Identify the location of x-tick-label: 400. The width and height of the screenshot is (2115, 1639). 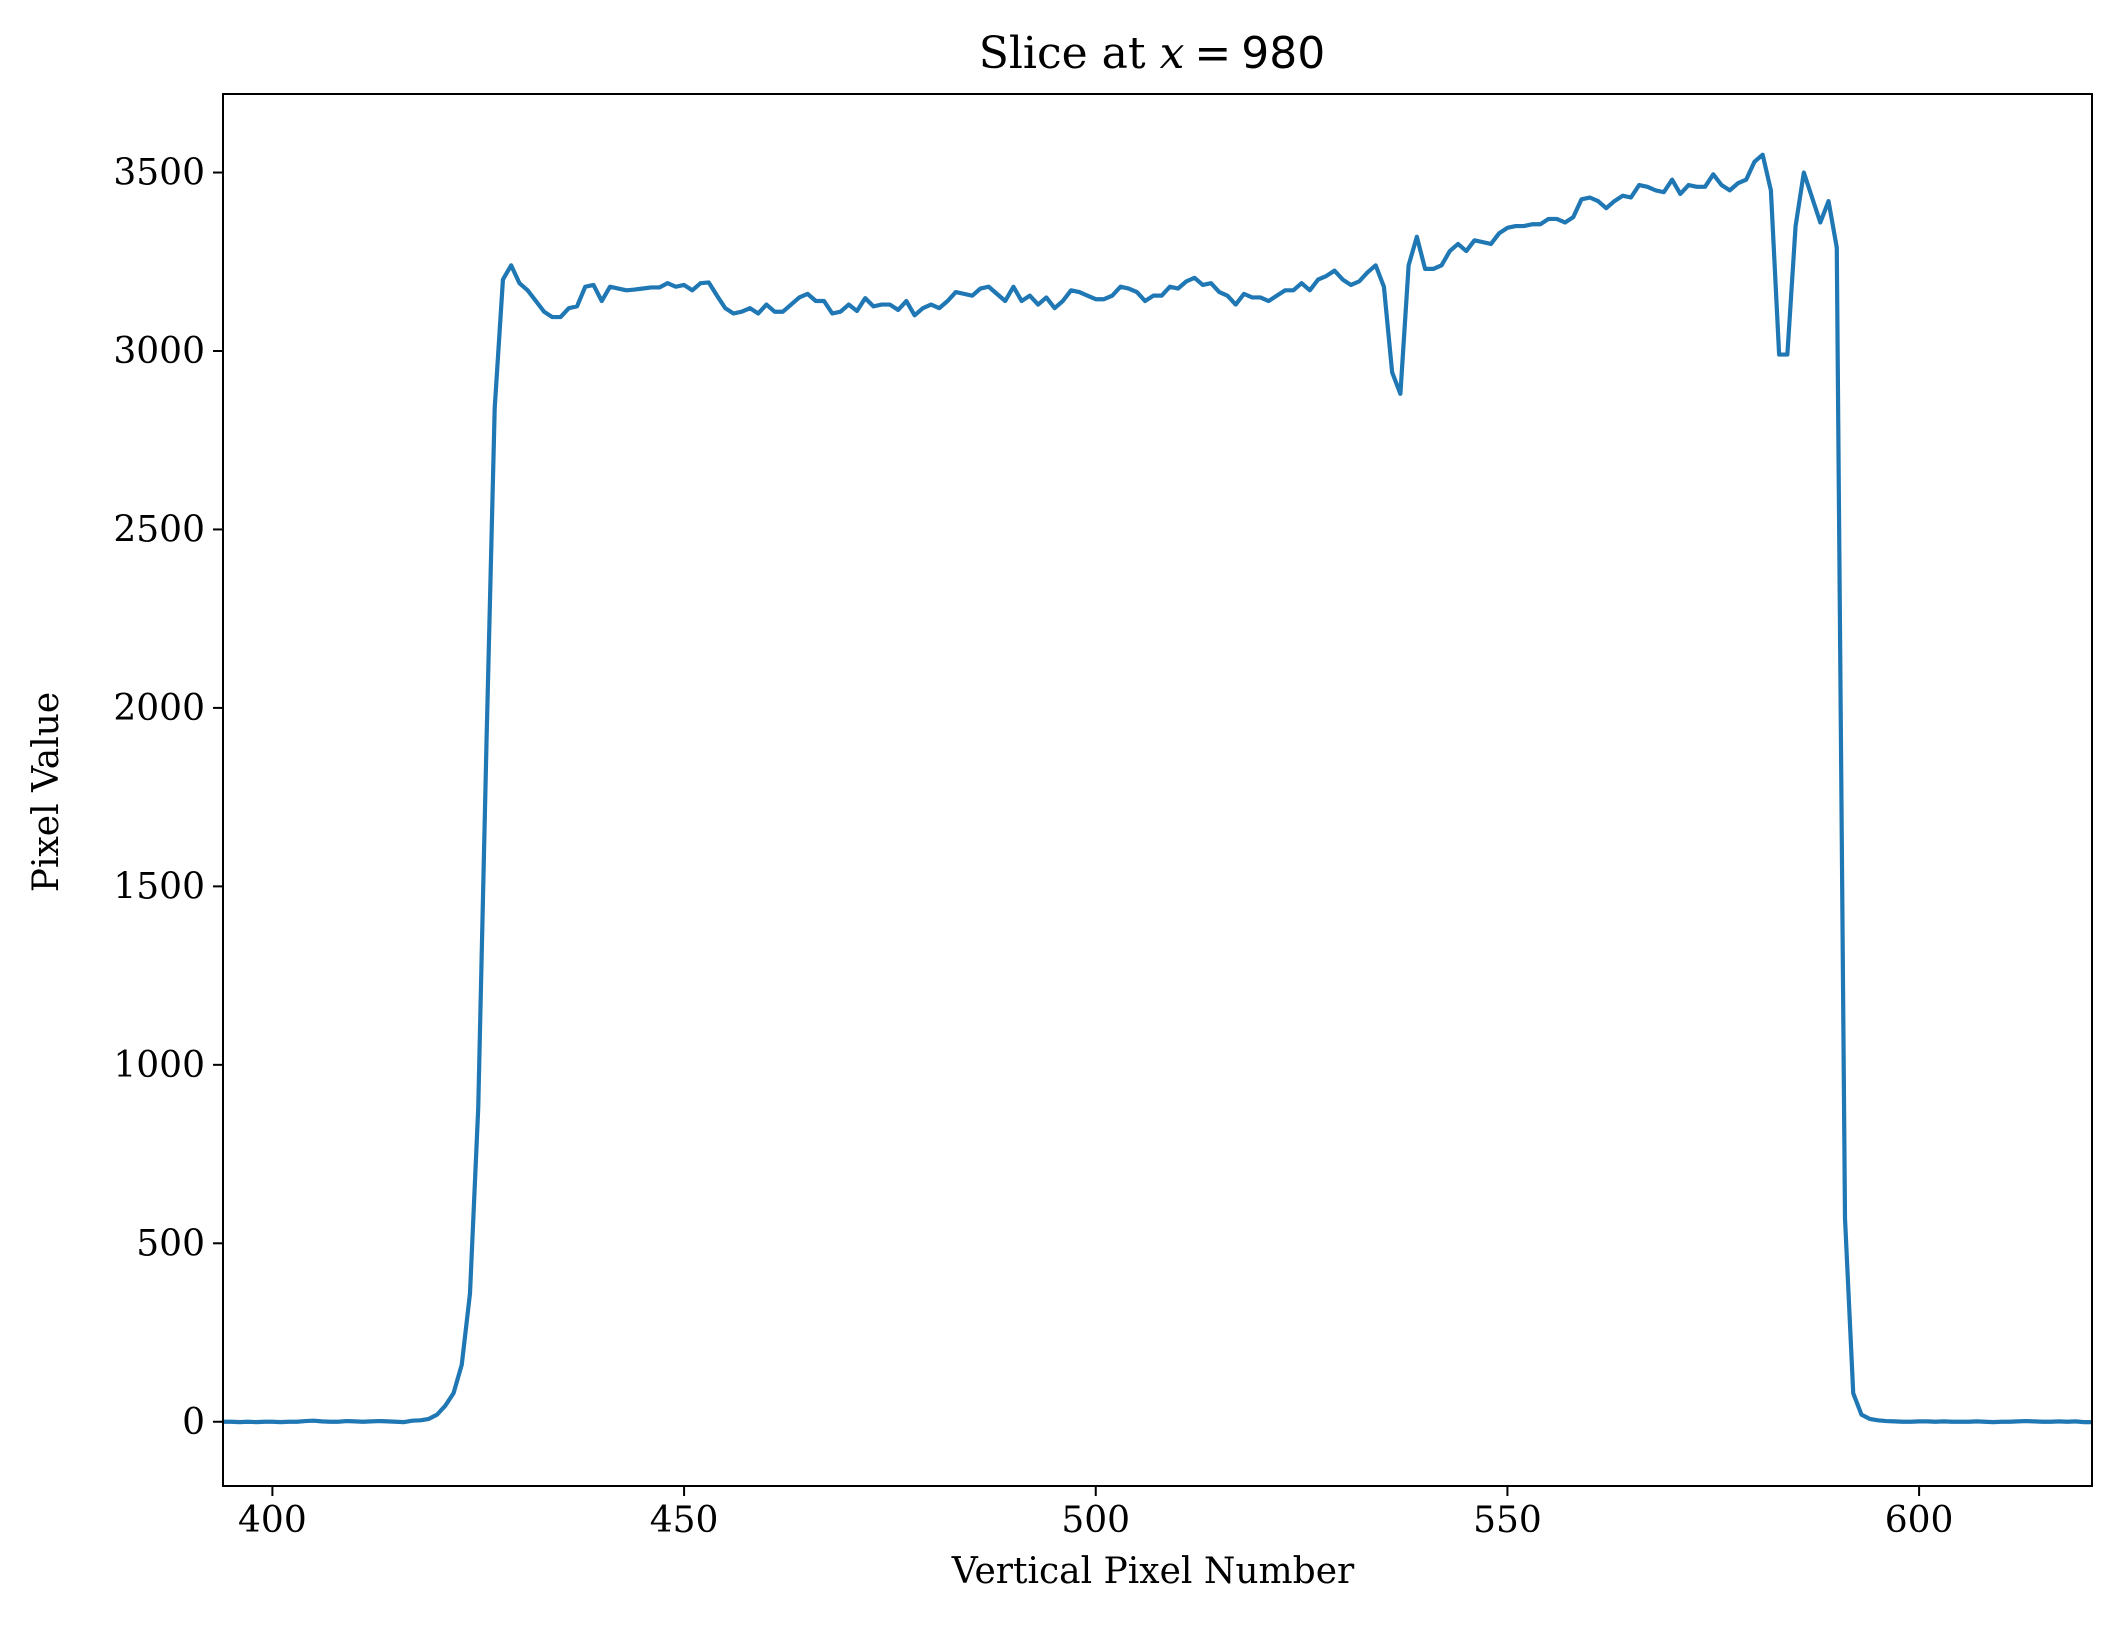
(272, 1520).